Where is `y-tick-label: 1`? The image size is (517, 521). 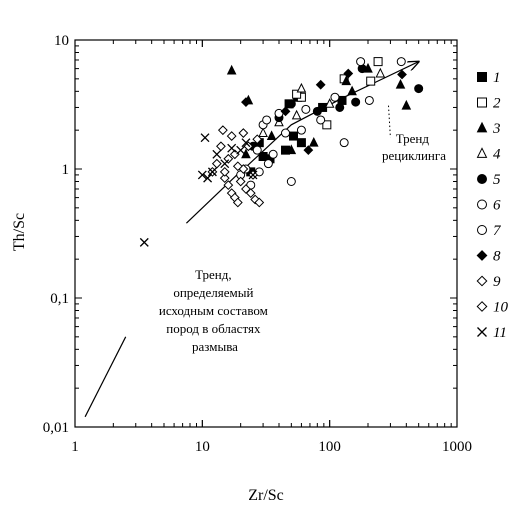
y-tick-label: 1 is located at coordinates (66, 170).